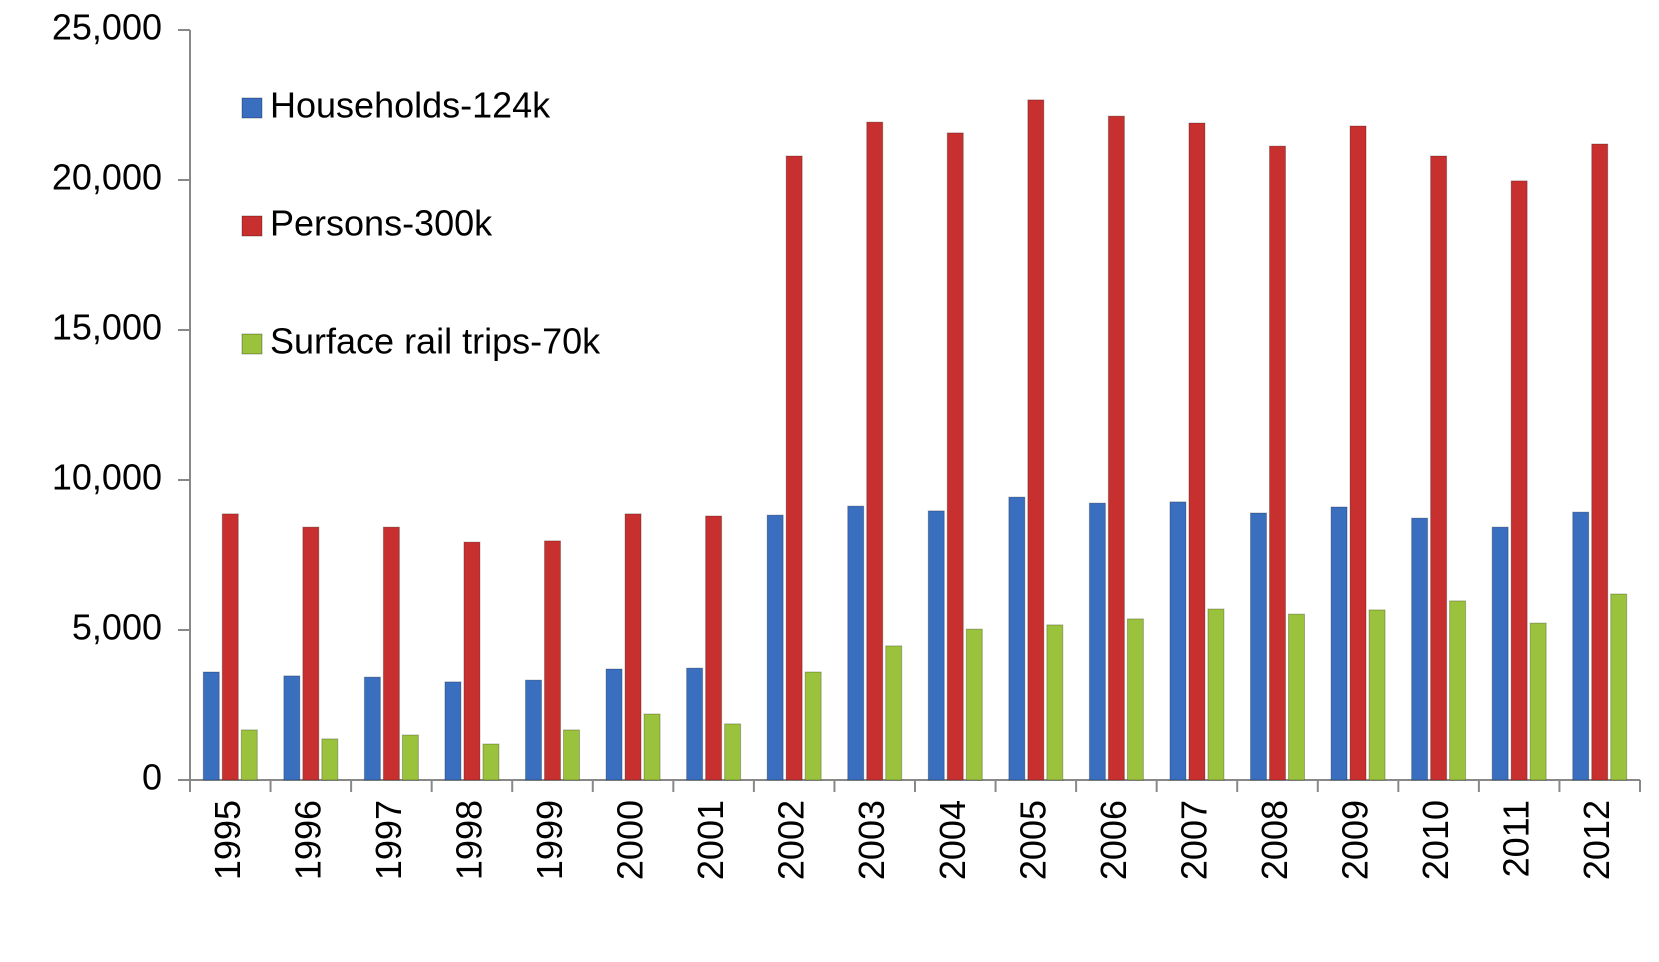 Image resolution: width=1659 pixels, height=962 pixels. I want to click on y-tick-label: 15,000, so click(107, 327).